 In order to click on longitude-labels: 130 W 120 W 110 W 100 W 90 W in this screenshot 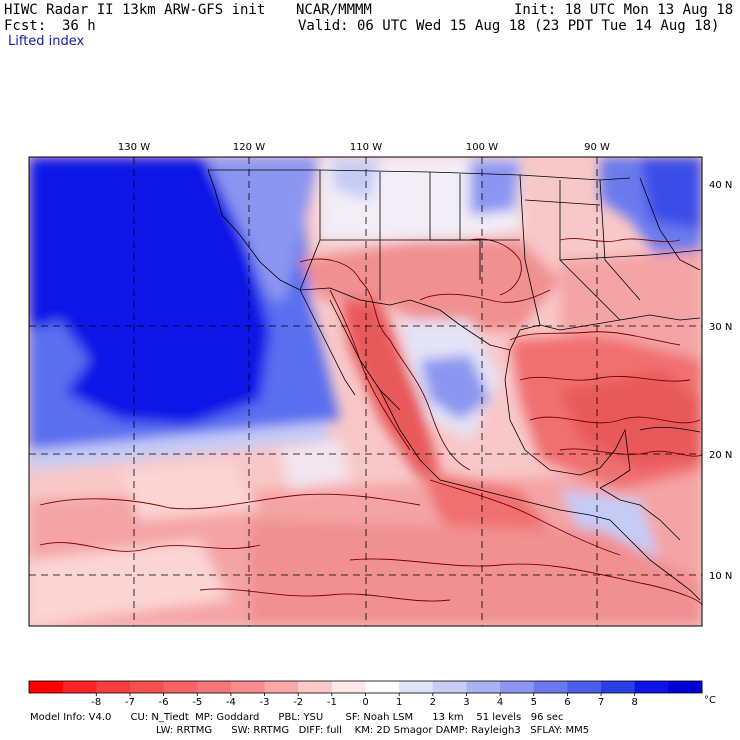, I will do `click(364, 147)`.